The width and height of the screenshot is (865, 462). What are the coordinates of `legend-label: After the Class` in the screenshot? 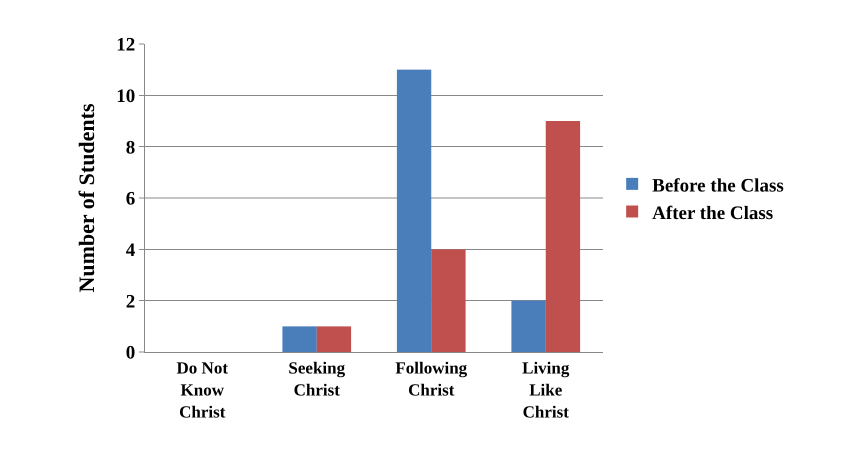 It's located at (713, 213).